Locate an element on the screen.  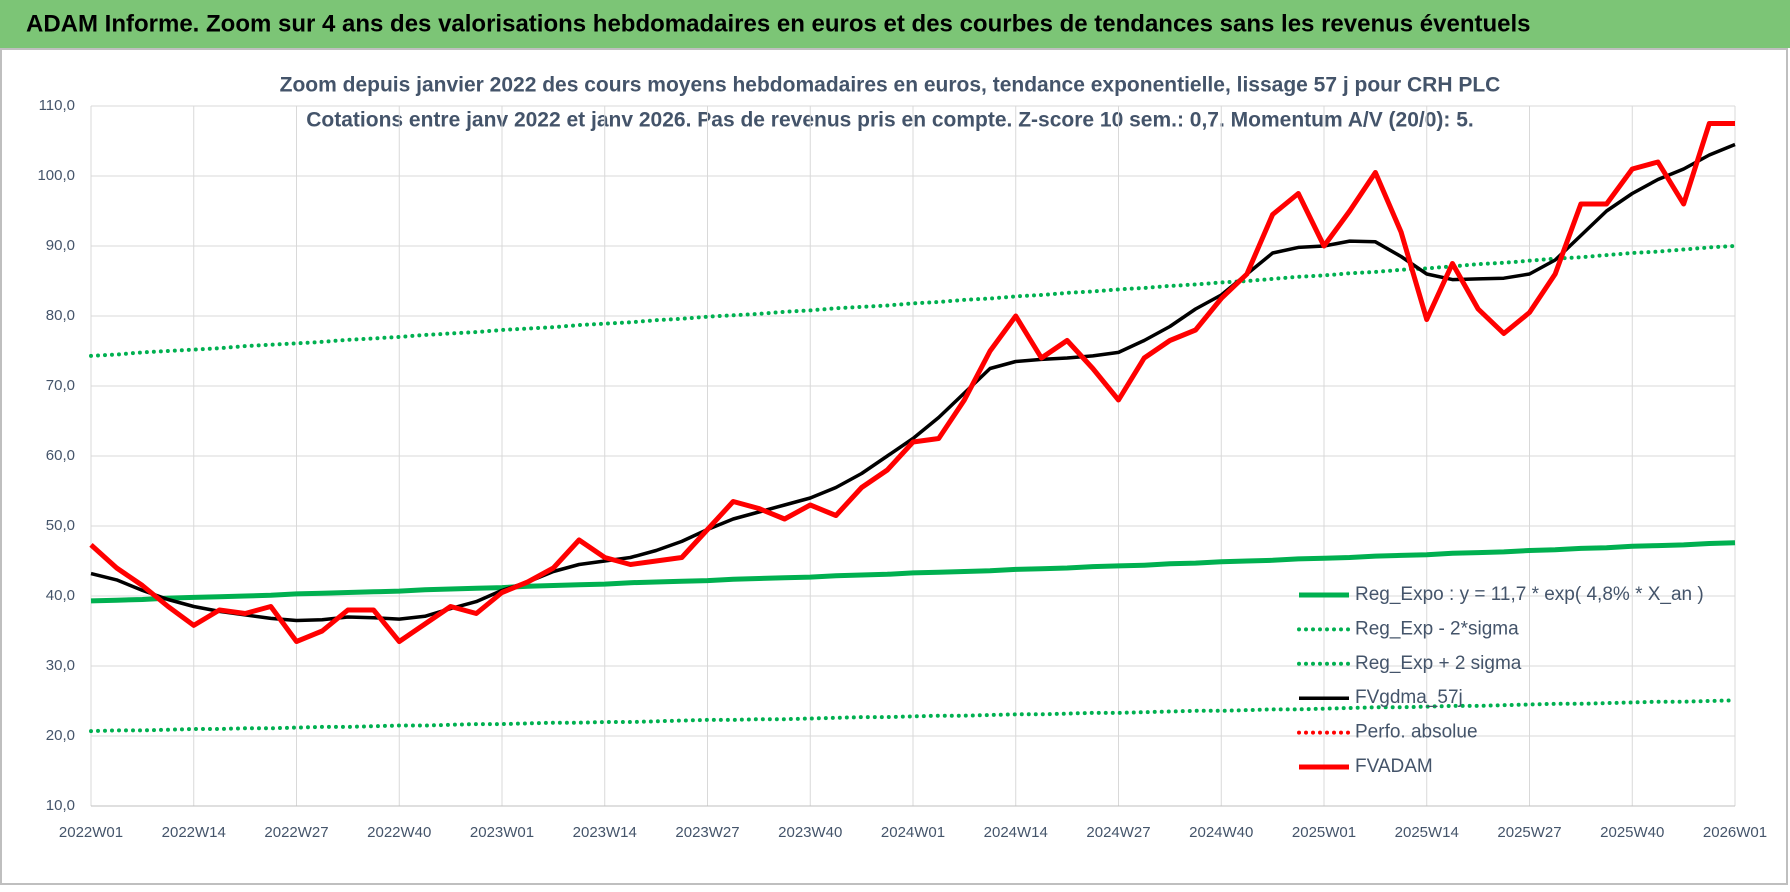
x-tick-label: 2025W27 is located at coordinates (1529, 832).